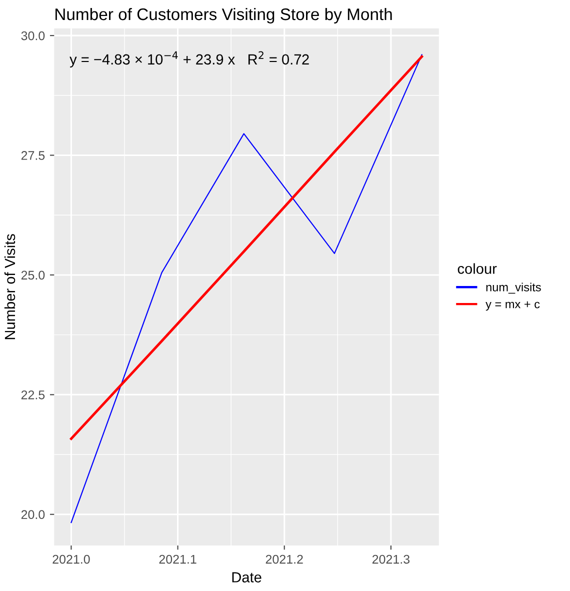  Describe the element at coordinates (33, 275) in the screenshot. I see `y-tick-label: 25.0` at that location.